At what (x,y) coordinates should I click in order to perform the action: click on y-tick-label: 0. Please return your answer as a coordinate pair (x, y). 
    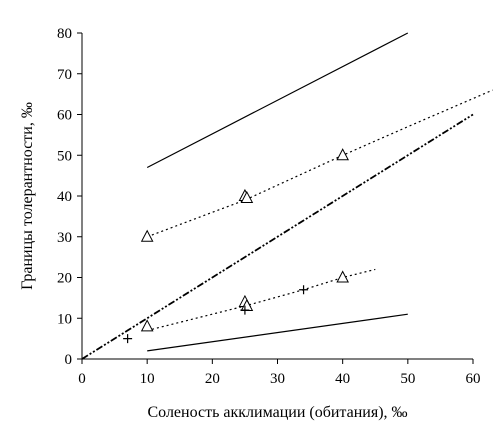
    Looking at the image, I should click on (69, 360).